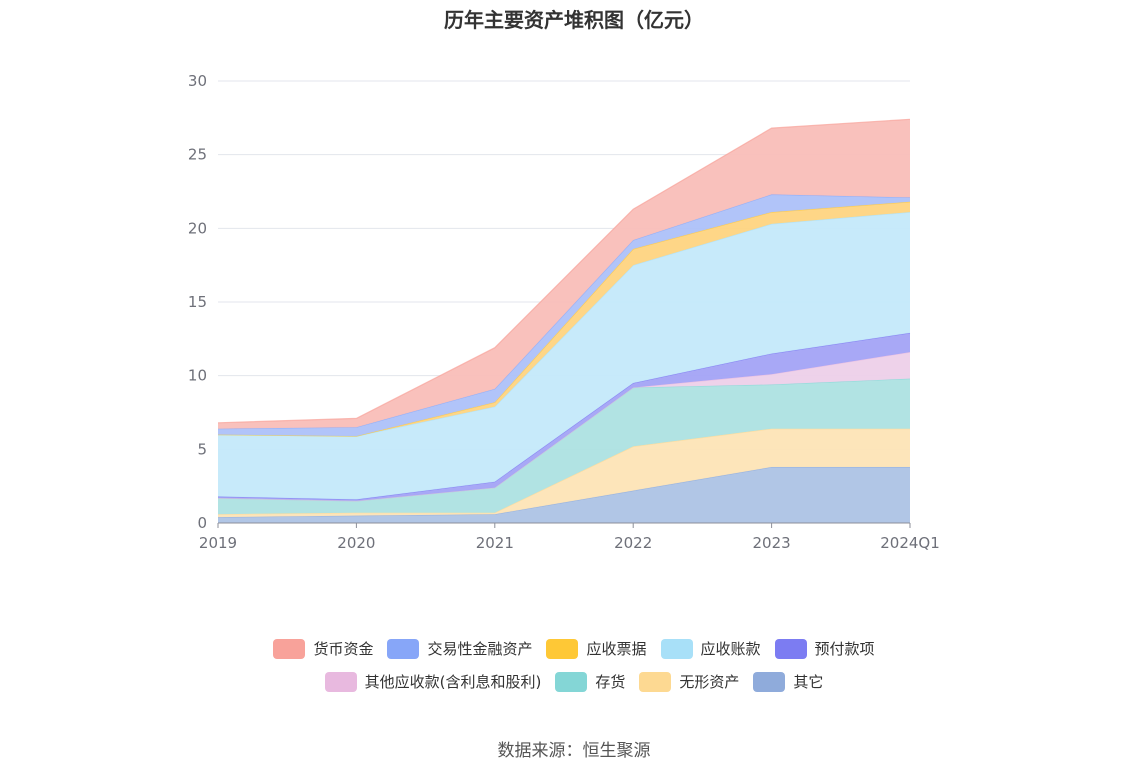  I want to click on legend-label: 其它, so click(808, 682).